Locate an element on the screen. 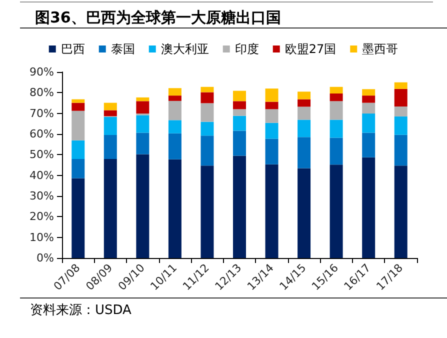  legend-label: 泰国 is located at coordinates (122, 49).